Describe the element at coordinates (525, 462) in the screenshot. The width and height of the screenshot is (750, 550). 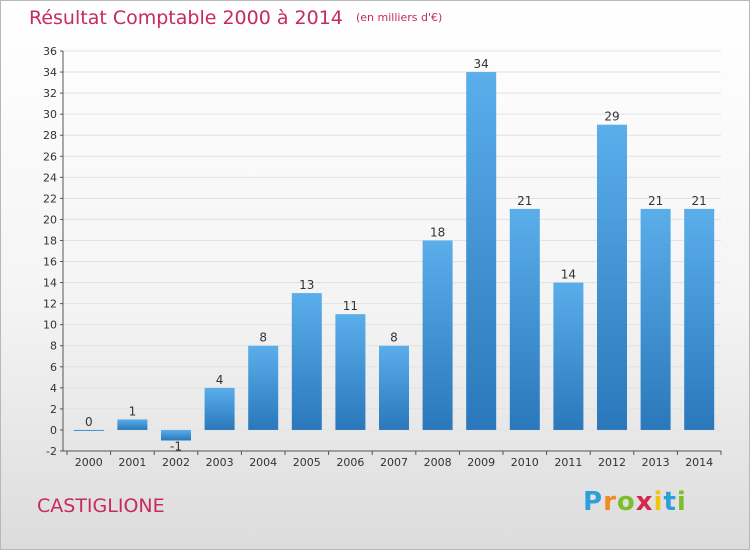
I see `x-tick-label: 2010` at that location.